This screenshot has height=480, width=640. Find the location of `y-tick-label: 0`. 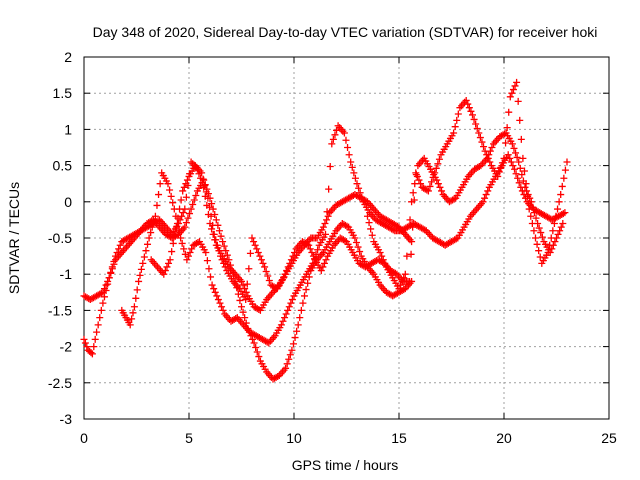

y-tick-label: 0 is located at coordinates (68, 202).